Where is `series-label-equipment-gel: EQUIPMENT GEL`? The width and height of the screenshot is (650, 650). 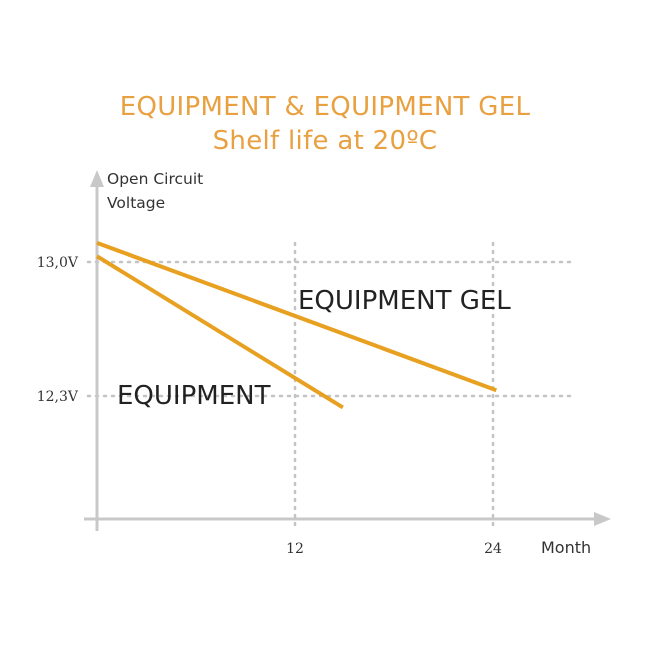
series-label-equipment-gel: EQUIPMENT GEL is located at coordinates (404, 301).